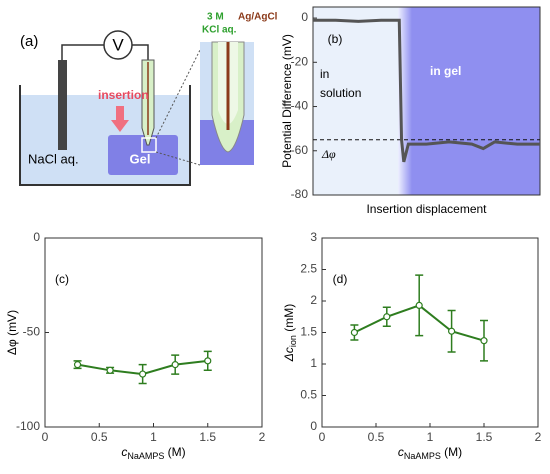  I want to click on annotation: in, so click(324, 74).